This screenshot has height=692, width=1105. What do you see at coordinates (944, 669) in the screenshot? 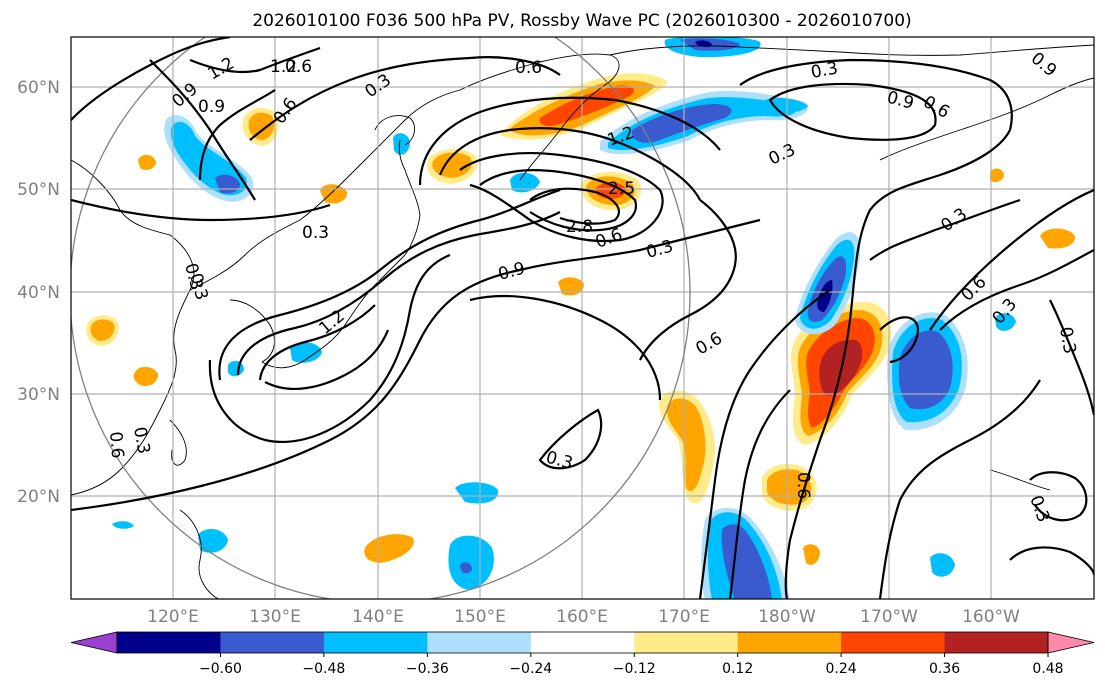
I see `colorbar-label: 0.36` at bounding box center [944, 669].